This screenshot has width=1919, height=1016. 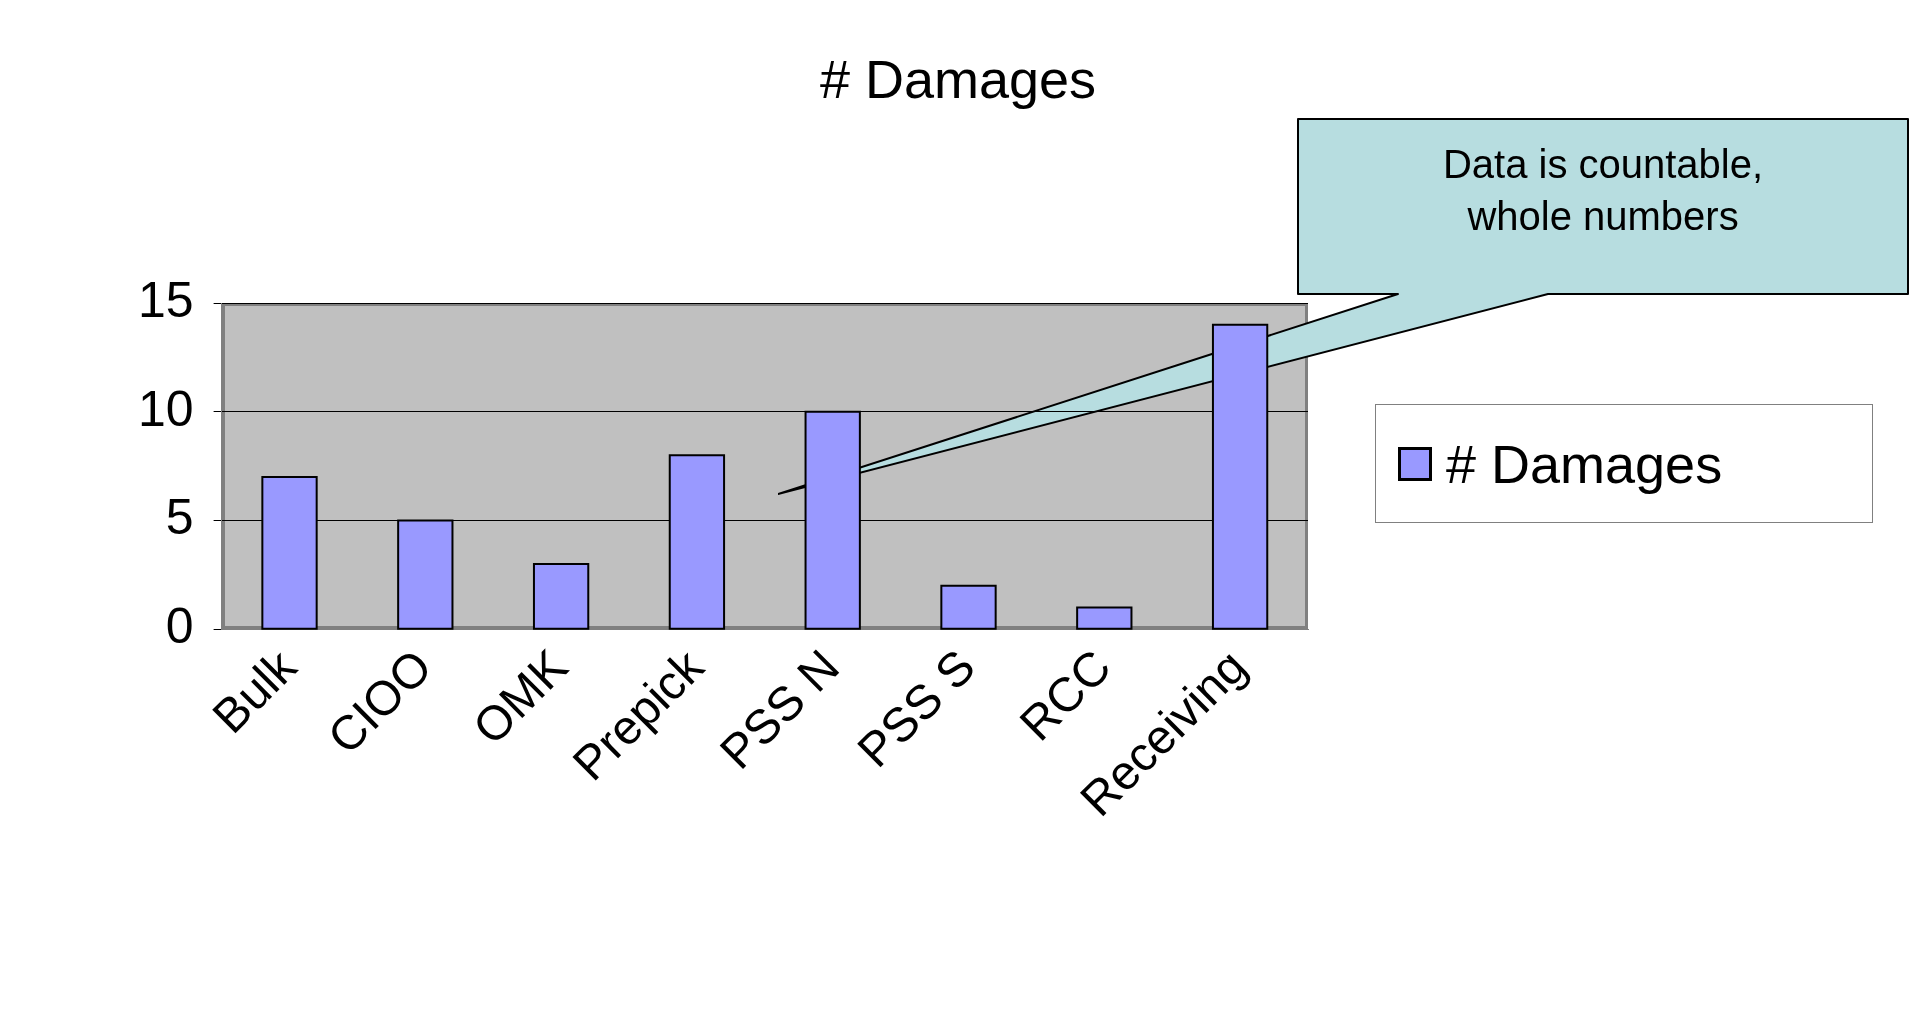 What do you see at coordinates (1584, 463) in the screenshot?
I see `legend-label: # Damages` at bounding box center [1584, 463].